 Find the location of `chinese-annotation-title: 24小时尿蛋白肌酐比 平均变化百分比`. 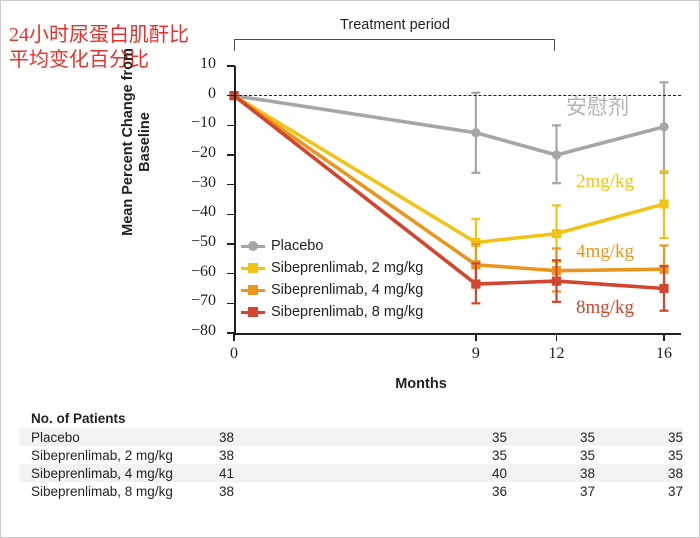

chinese-annotation-title: 24小时尿蛋白肌酐比 平均变化百分比 is located at coordinates (99, 47).